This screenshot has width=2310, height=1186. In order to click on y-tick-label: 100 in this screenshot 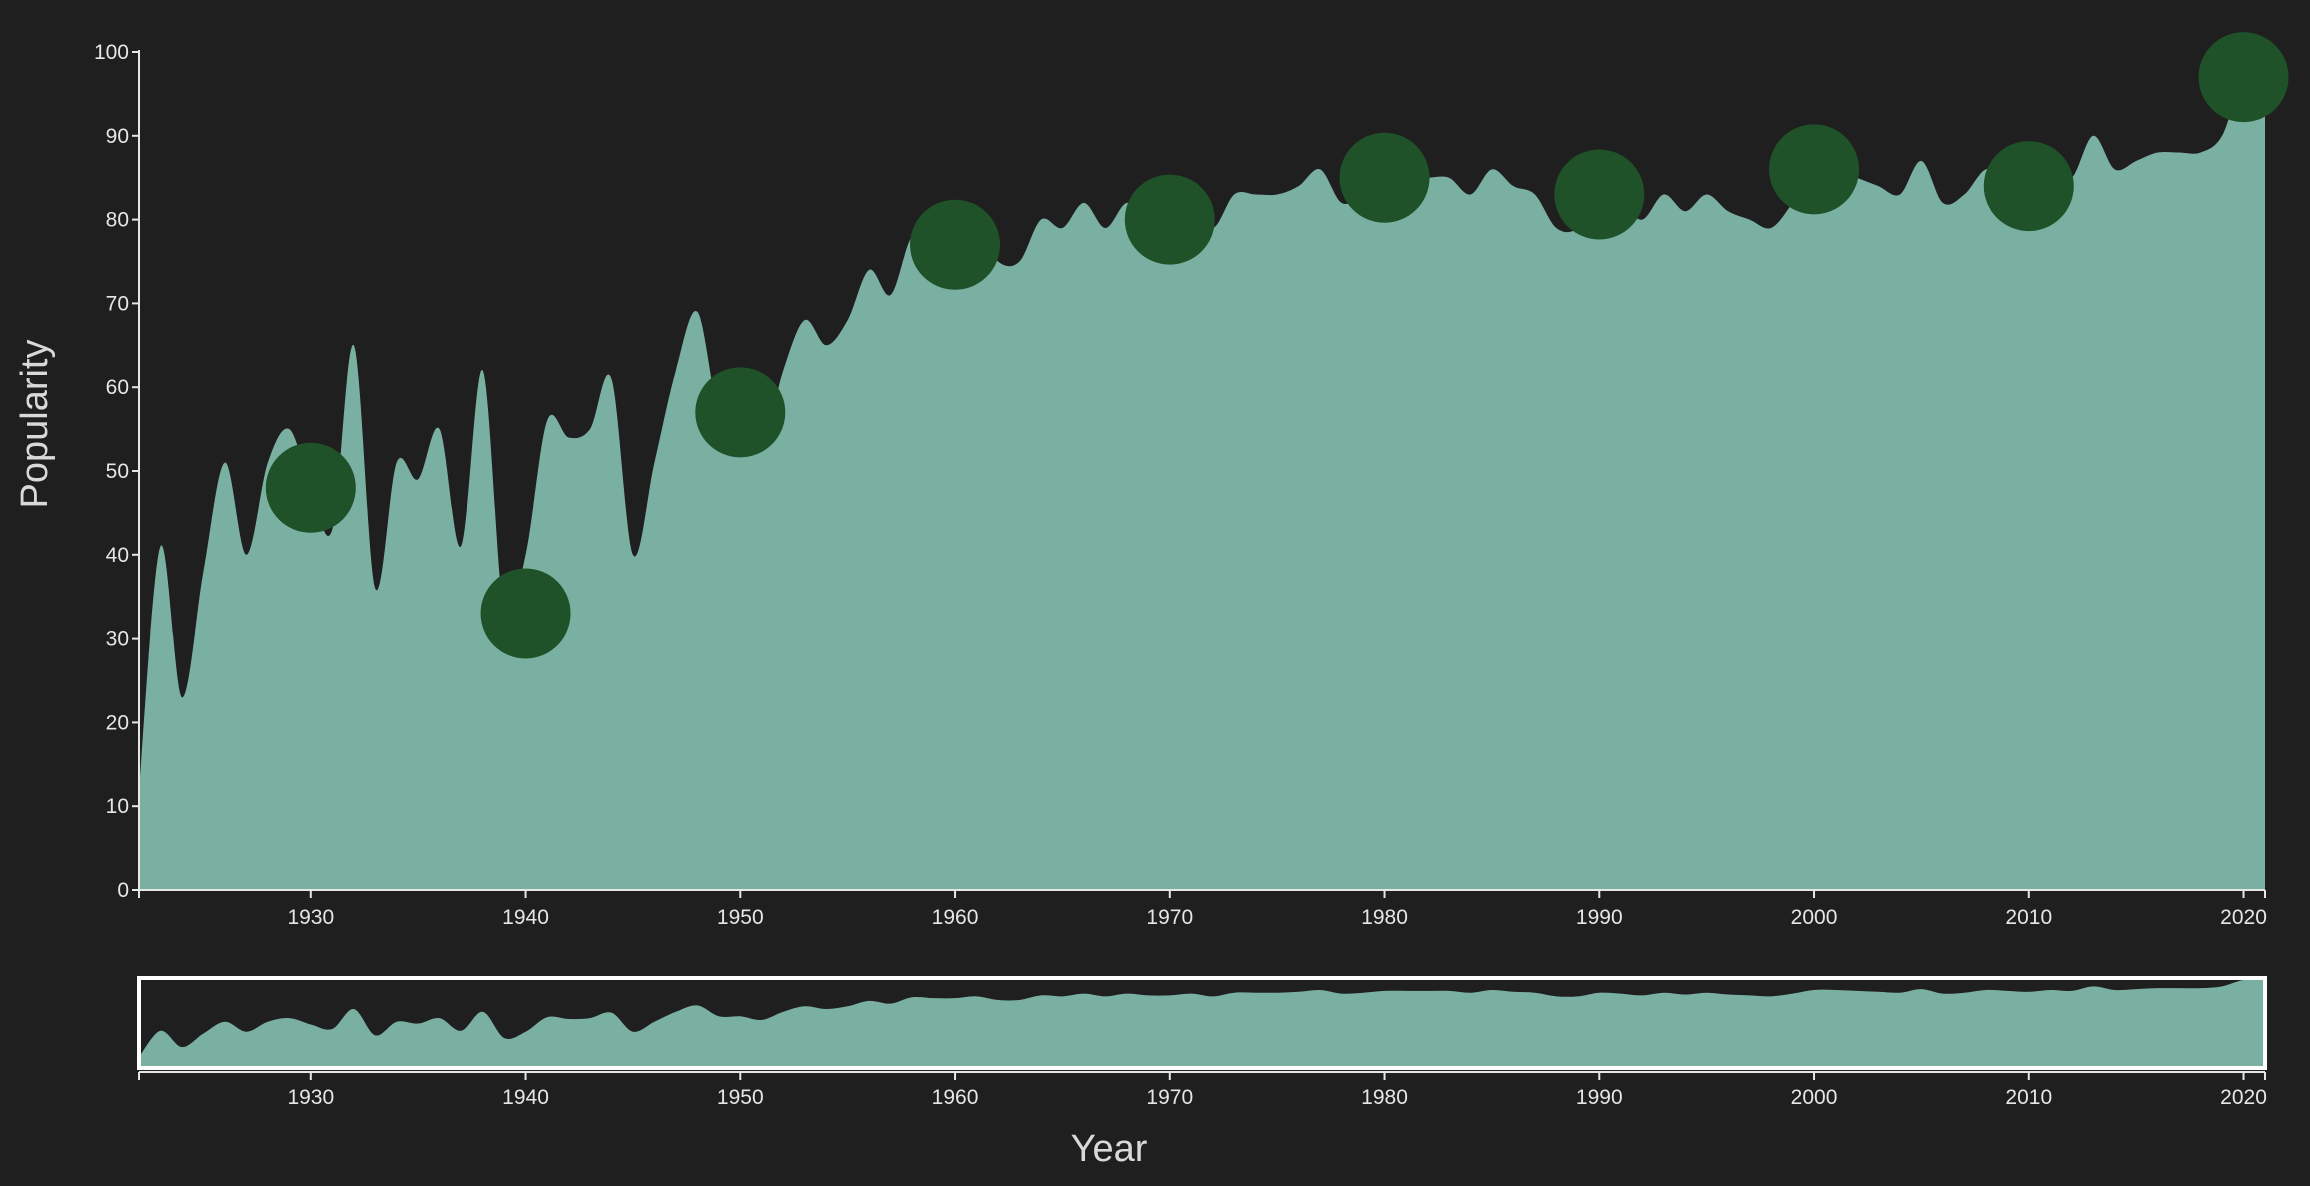, I will do `click(111, 52)`.